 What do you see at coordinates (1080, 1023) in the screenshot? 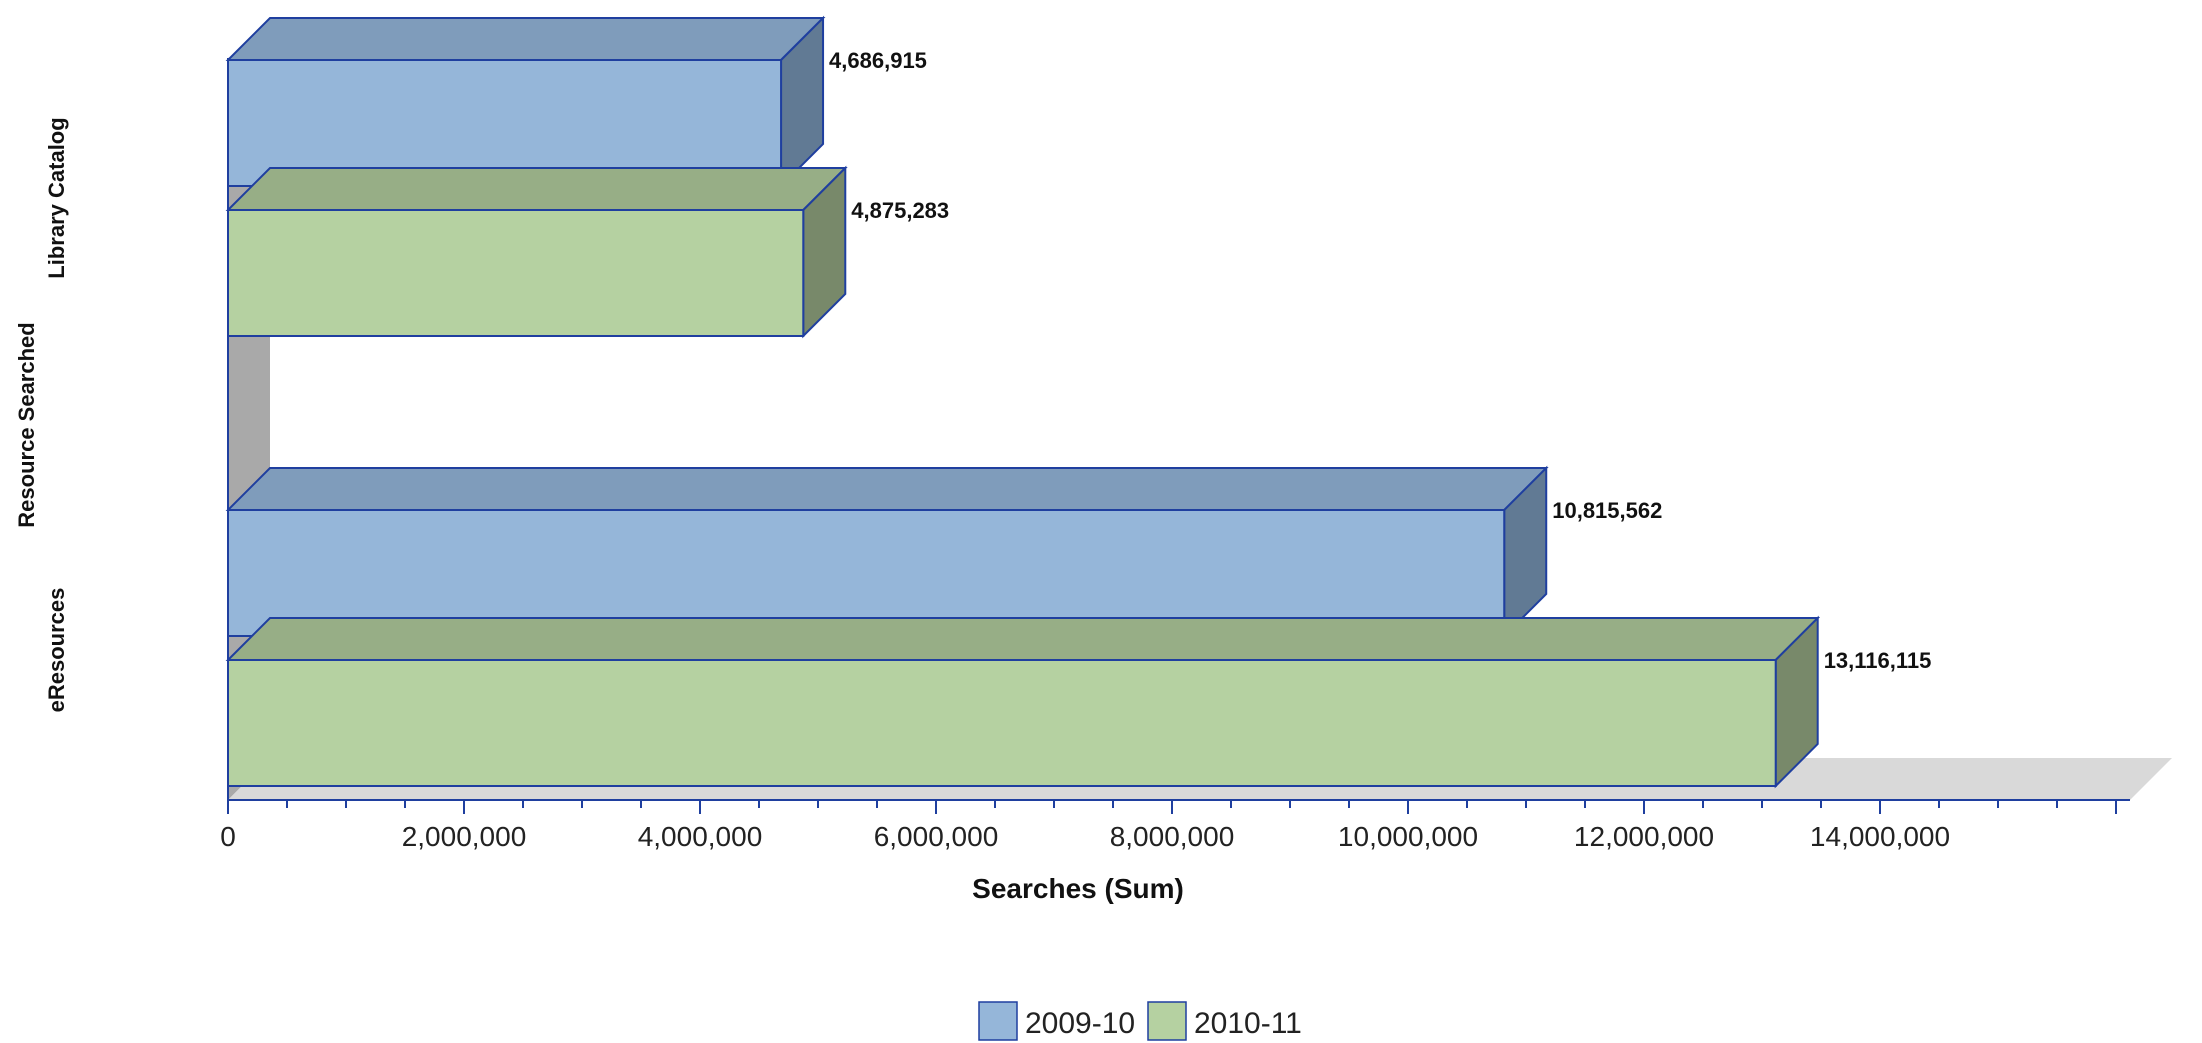
I see `legend-label-2009-10: 2009-10` at bounding box center [1080, 1023].